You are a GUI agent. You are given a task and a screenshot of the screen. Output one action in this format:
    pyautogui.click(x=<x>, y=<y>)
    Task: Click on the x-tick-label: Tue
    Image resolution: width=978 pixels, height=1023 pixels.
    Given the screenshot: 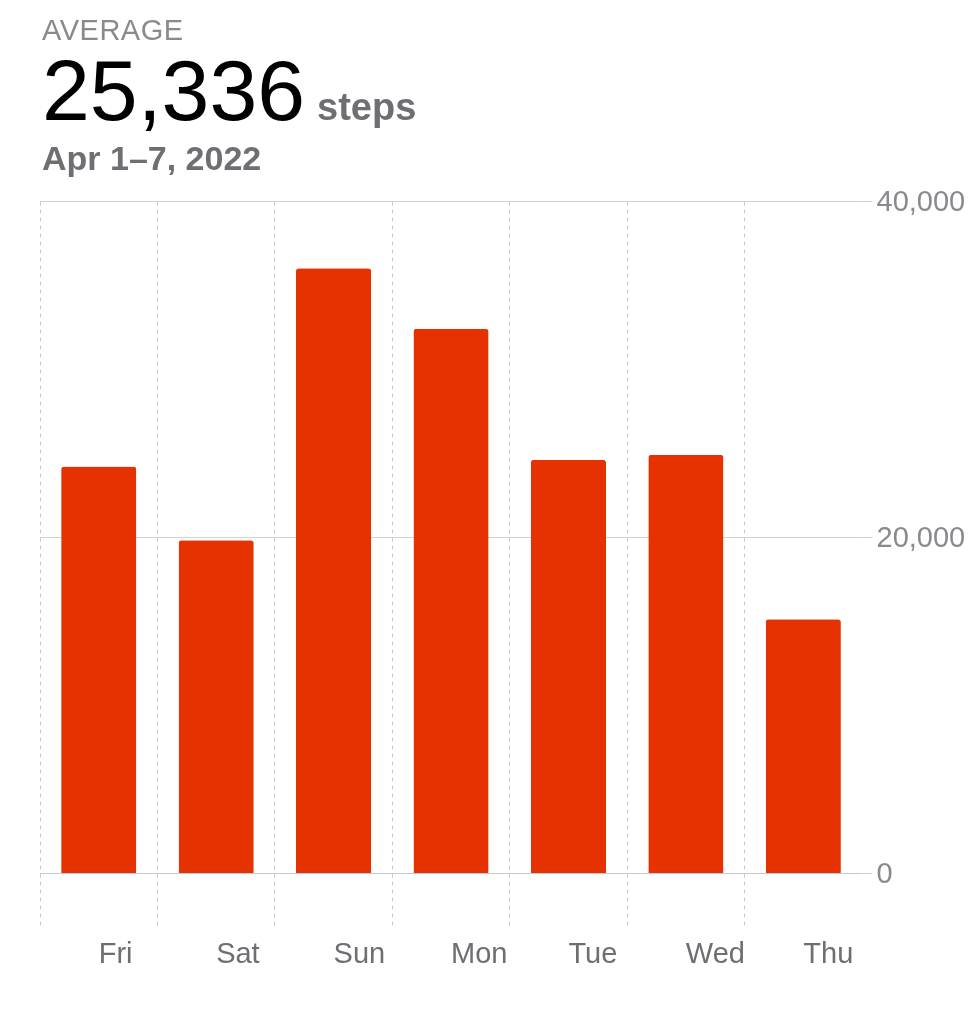 What is the action you would take?
    pyautogui.click(x=593, y=952)
    